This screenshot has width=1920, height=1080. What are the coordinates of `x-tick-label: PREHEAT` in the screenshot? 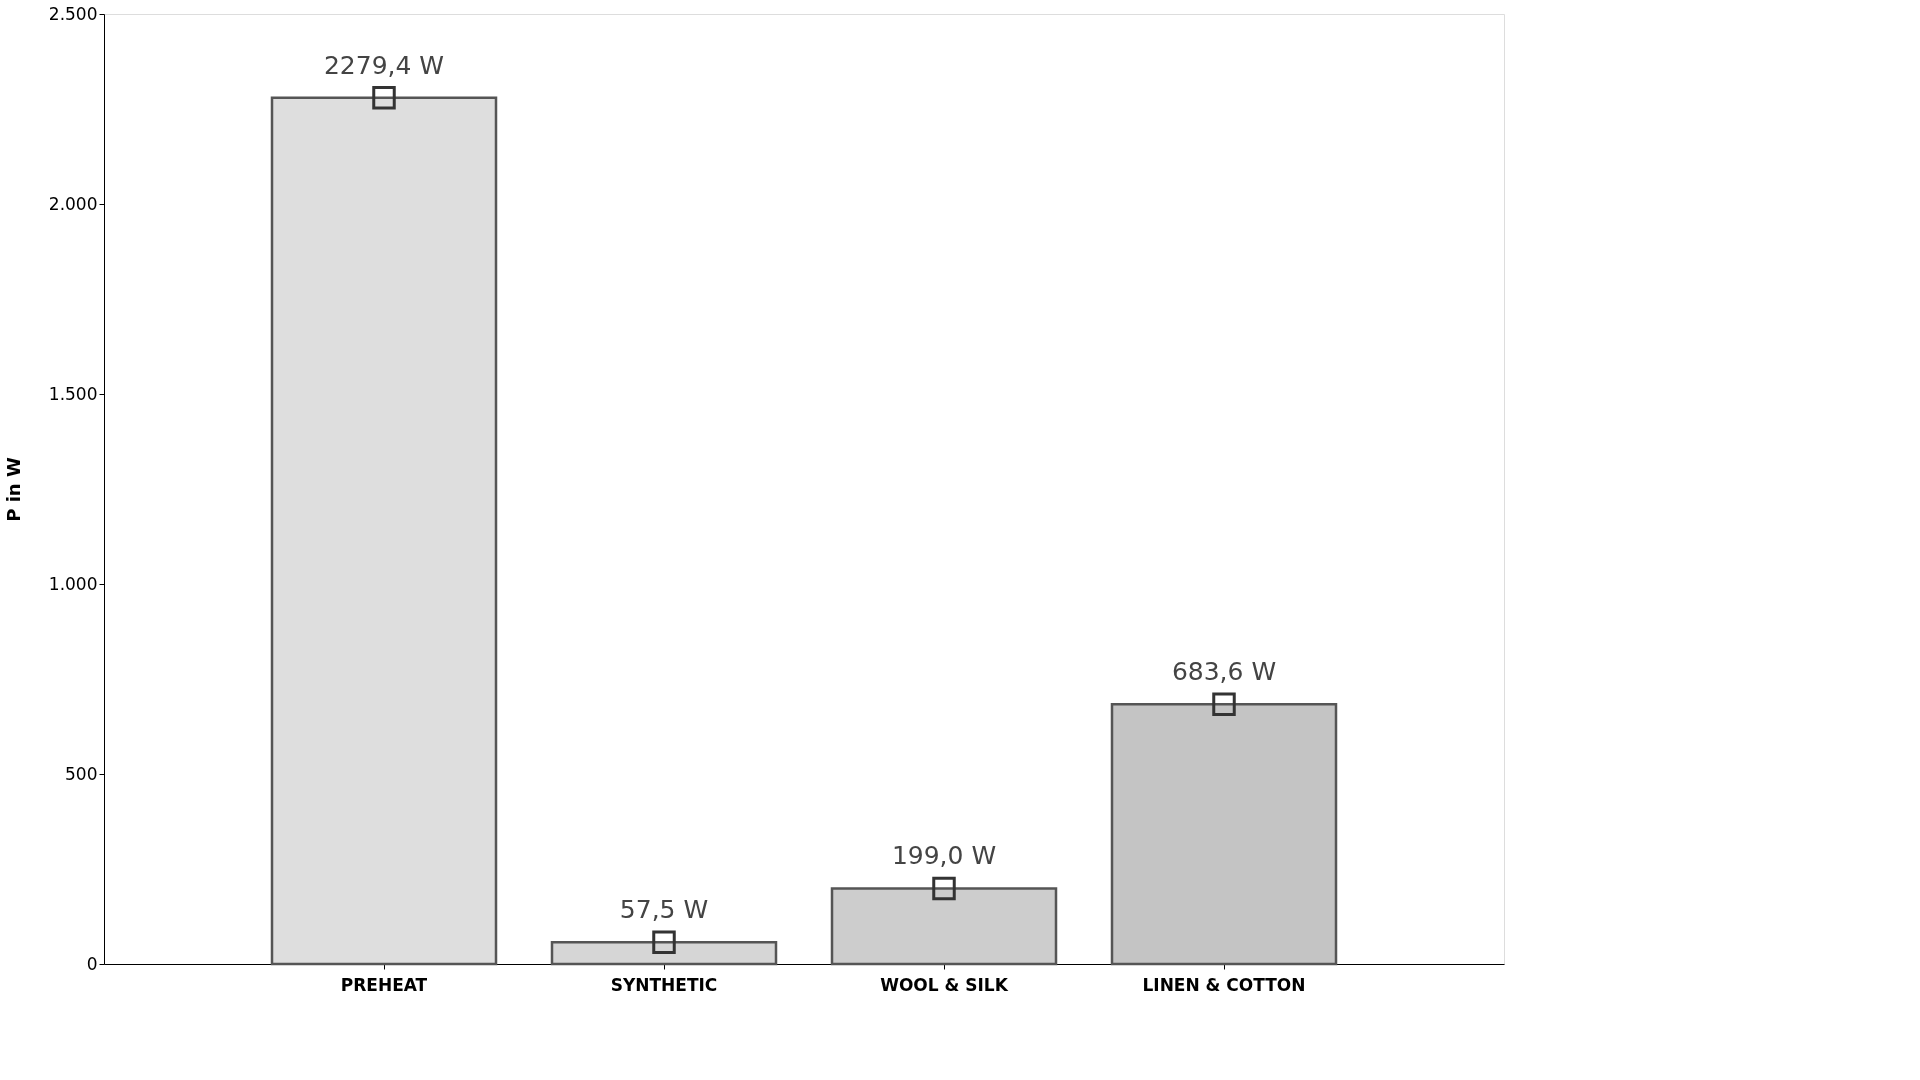 It's located at (384, 984).